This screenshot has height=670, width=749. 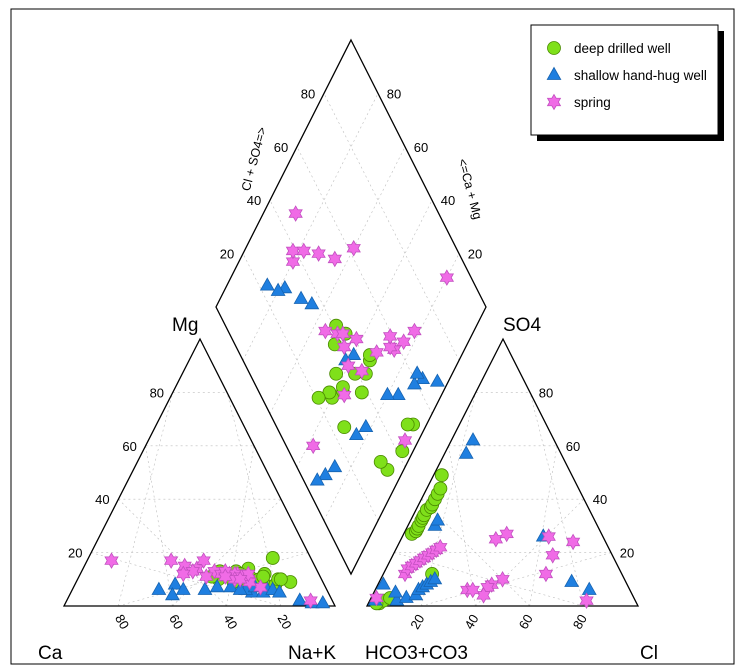 What do you see at coordinates (580, 622) in the screenshot?
I see `tick-cl-80: 80` at bounding box center [580, 622].